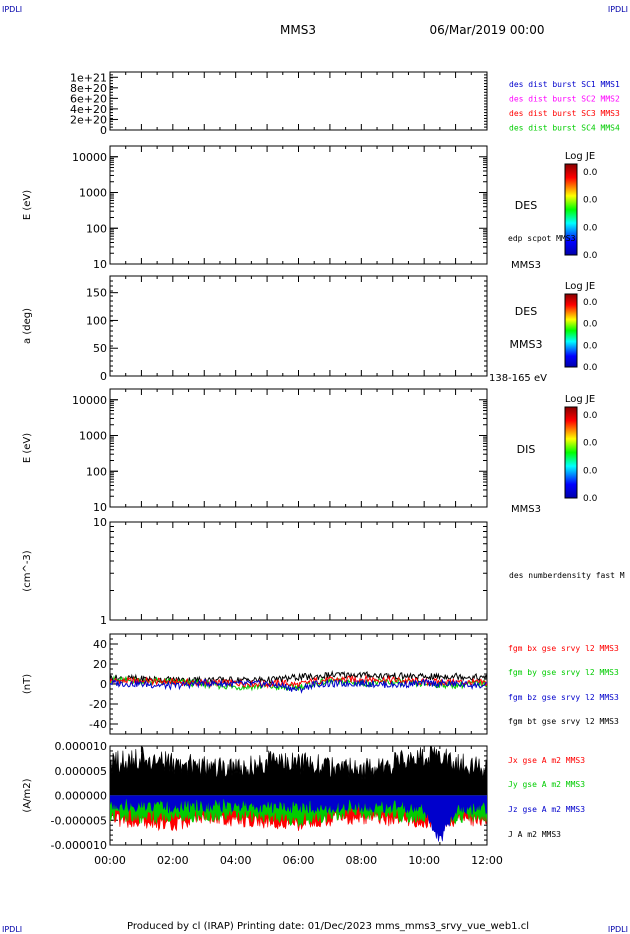 Image resolution: width=630 pixels, height=934 pixels. What do you see at coordinates (546, 784) in the screenshot?
I see `legend-entry: Jy gse A m2 MMS3` at bounding box center [546, 784].